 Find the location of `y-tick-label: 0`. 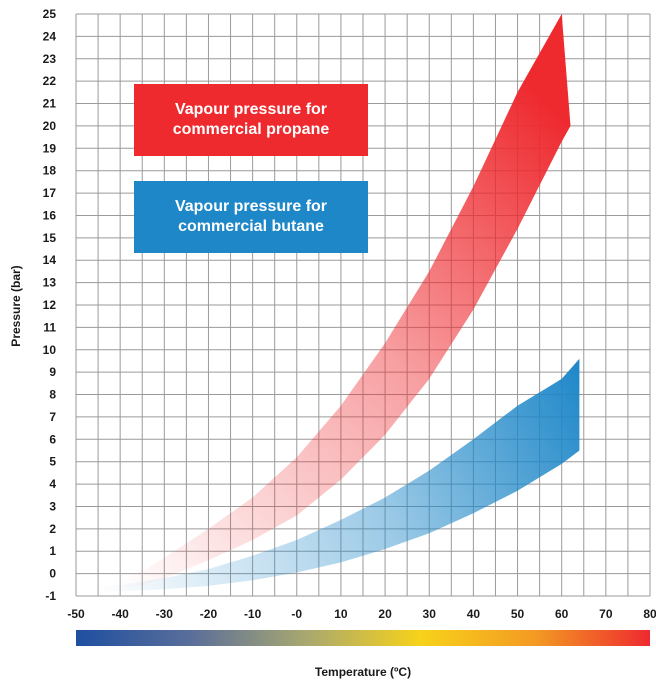

y-tick-label: 0 is located at coordinates (52, 574).